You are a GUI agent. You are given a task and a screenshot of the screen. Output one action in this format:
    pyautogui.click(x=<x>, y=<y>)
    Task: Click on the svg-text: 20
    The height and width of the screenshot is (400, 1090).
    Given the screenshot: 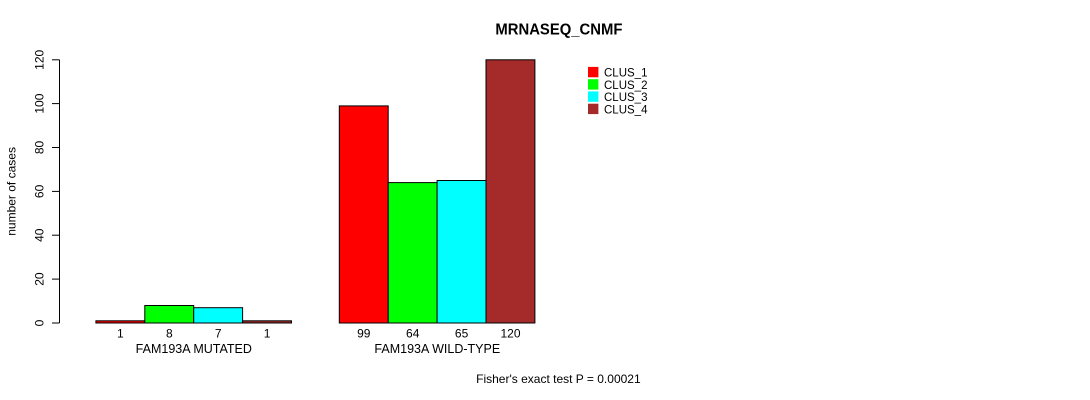 What is the action you would take?
    pyautogui.click(x=40, y=279)
    